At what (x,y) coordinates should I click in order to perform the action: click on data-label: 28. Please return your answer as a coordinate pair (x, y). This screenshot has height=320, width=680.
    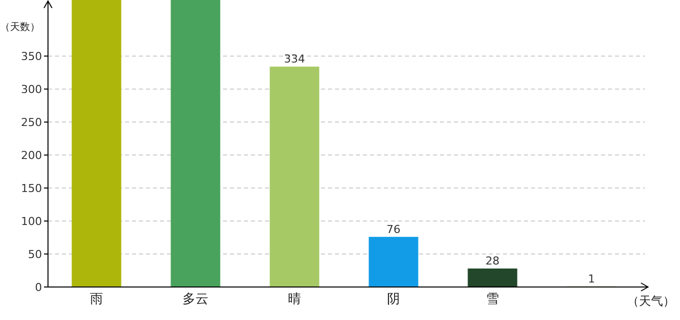
    Looking at the image, I should click on (493, 261).